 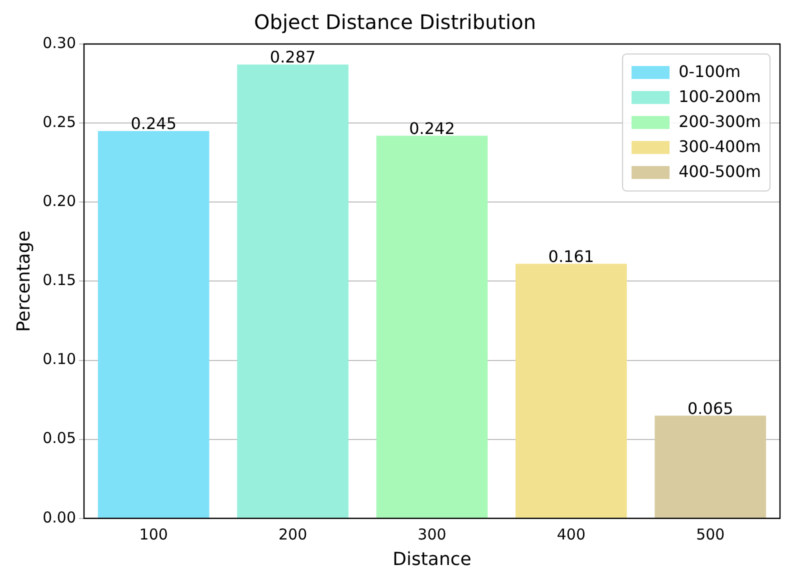 I want to click on y-tick-label: 0.00, so click(x=59, y=517).